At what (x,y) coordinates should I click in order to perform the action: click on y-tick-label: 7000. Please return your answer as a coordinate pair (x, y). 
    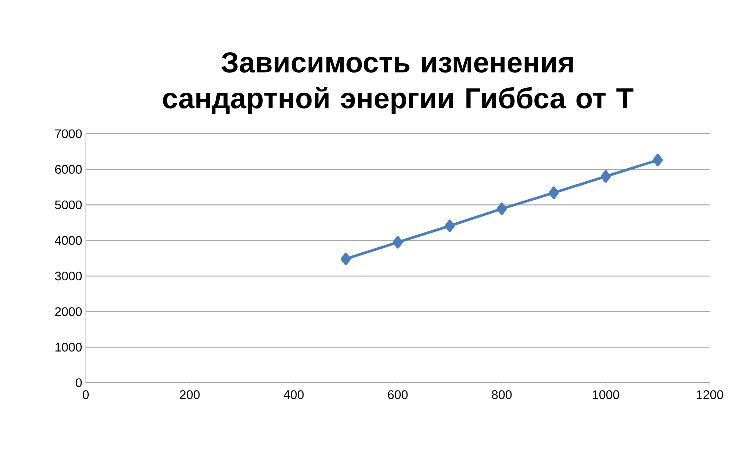
    Looking at the image, I should click on (68, 134).